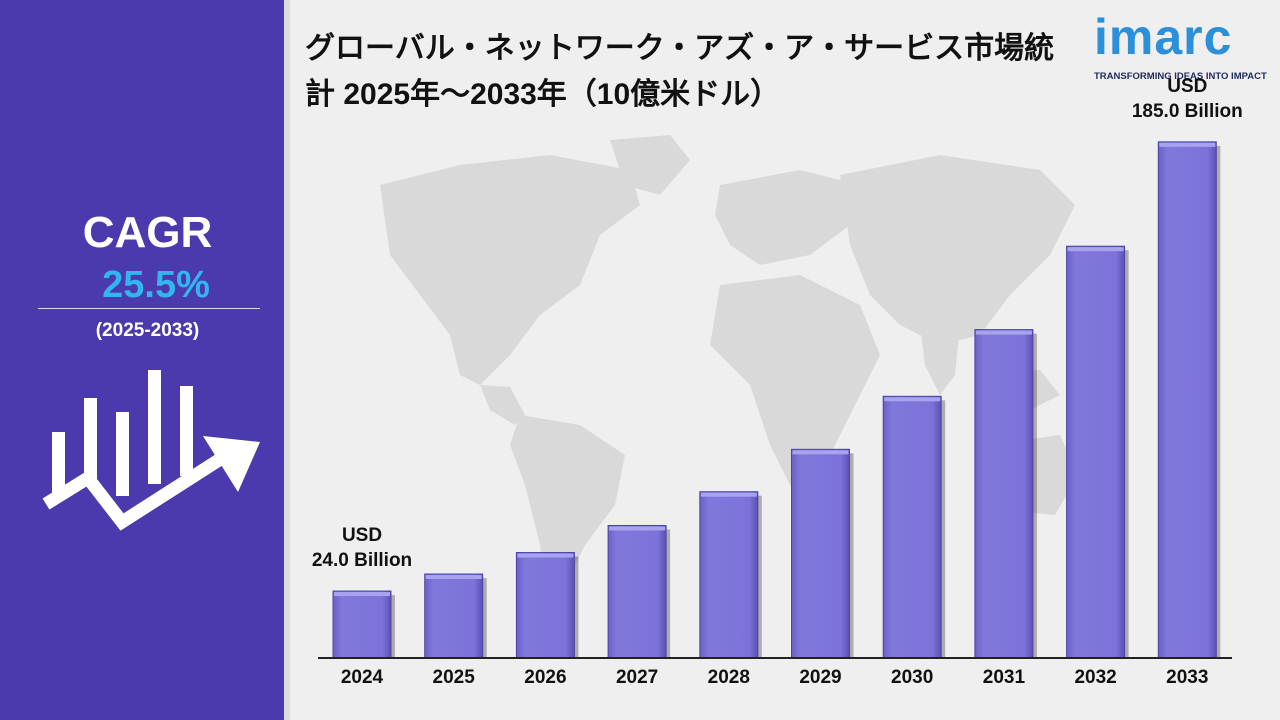 The image size is (1280, 720). I want to click on data-label-value: 24.0 Billion, so click(362, 561).